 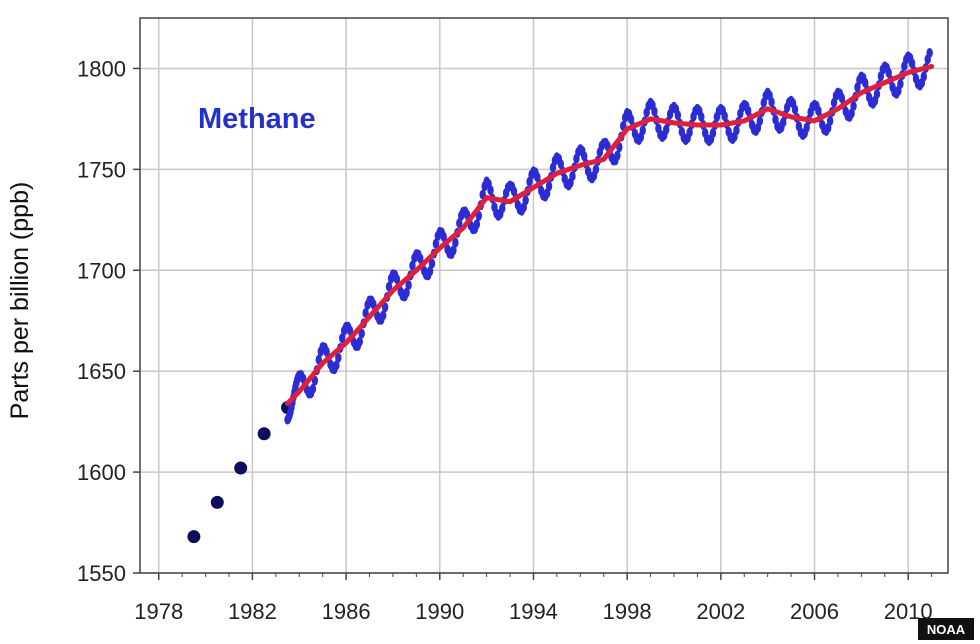 What do you see at coordinates (20, 301) in the screenshot?
I see `y-axis-title: Parts per billion (ppb)` at bounding box center [20, 301].